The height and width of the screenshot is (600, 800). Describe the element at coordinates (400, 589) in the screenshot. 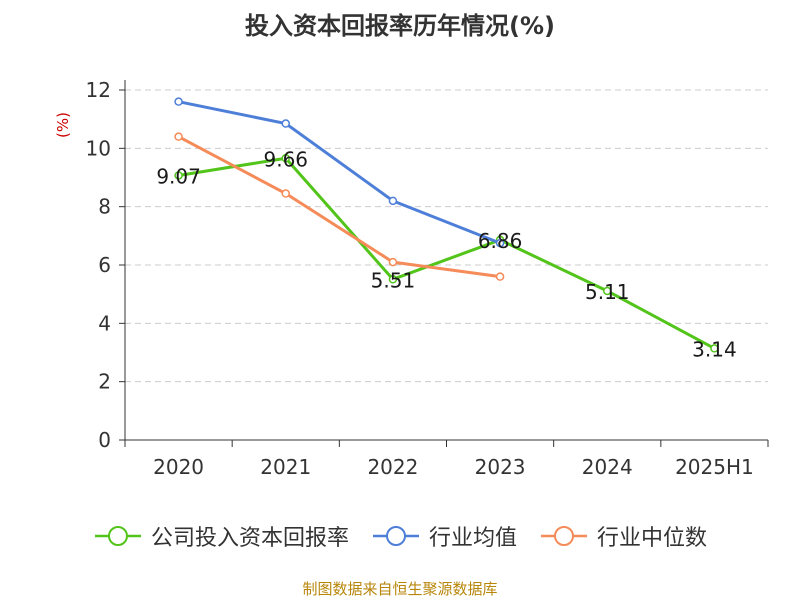

I see `data-source-note: 制图数据来自恒生聚源数据库` at that location.